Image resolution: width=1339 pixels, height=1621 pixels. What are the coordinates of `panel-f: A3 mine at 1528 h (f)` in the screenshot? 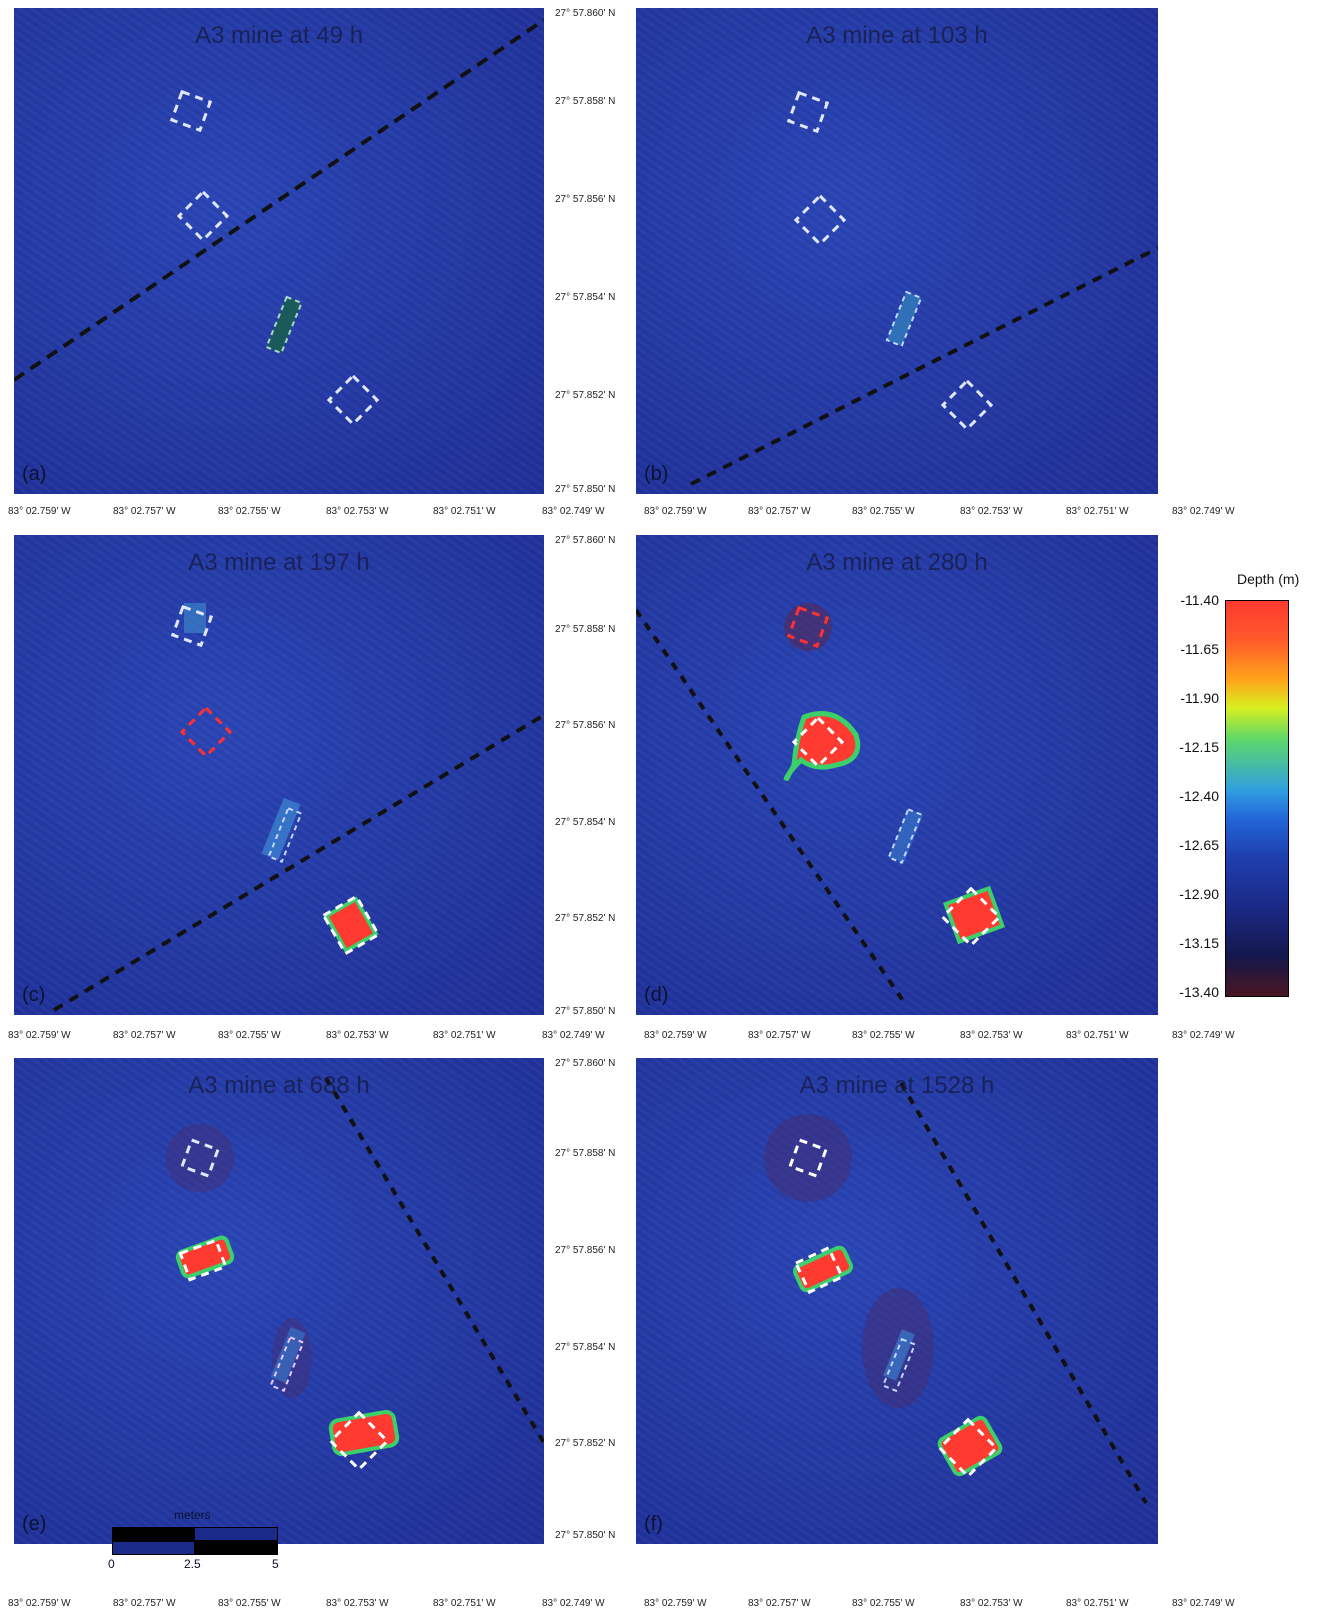 It's located at (897, 1301).